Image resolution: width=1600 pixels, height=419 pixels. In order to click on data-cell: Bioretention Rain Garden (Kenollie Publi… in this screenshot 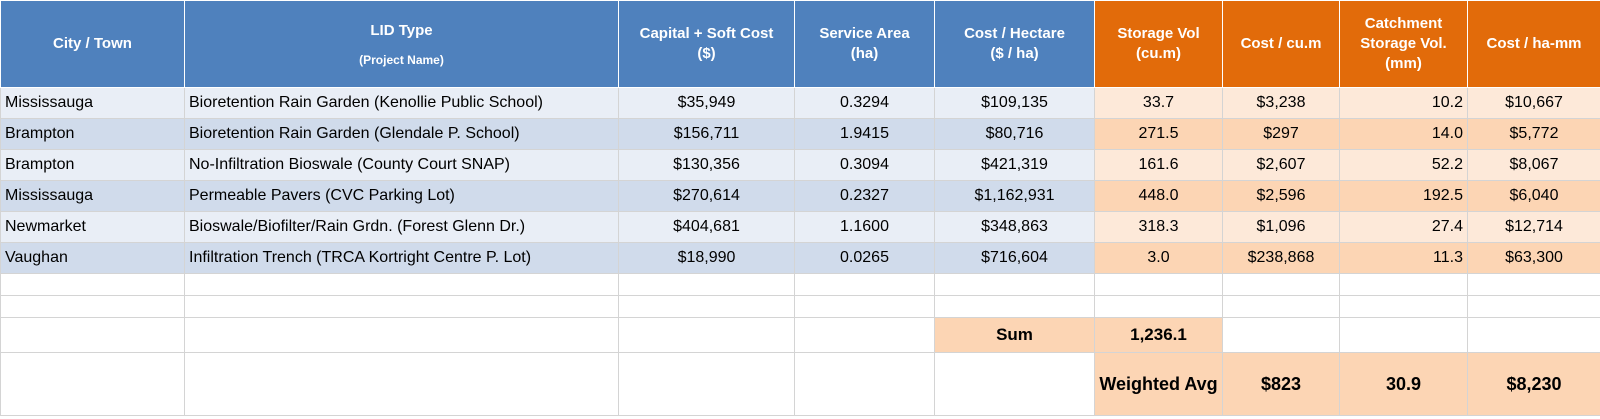, I will do `click(401, 103)`.